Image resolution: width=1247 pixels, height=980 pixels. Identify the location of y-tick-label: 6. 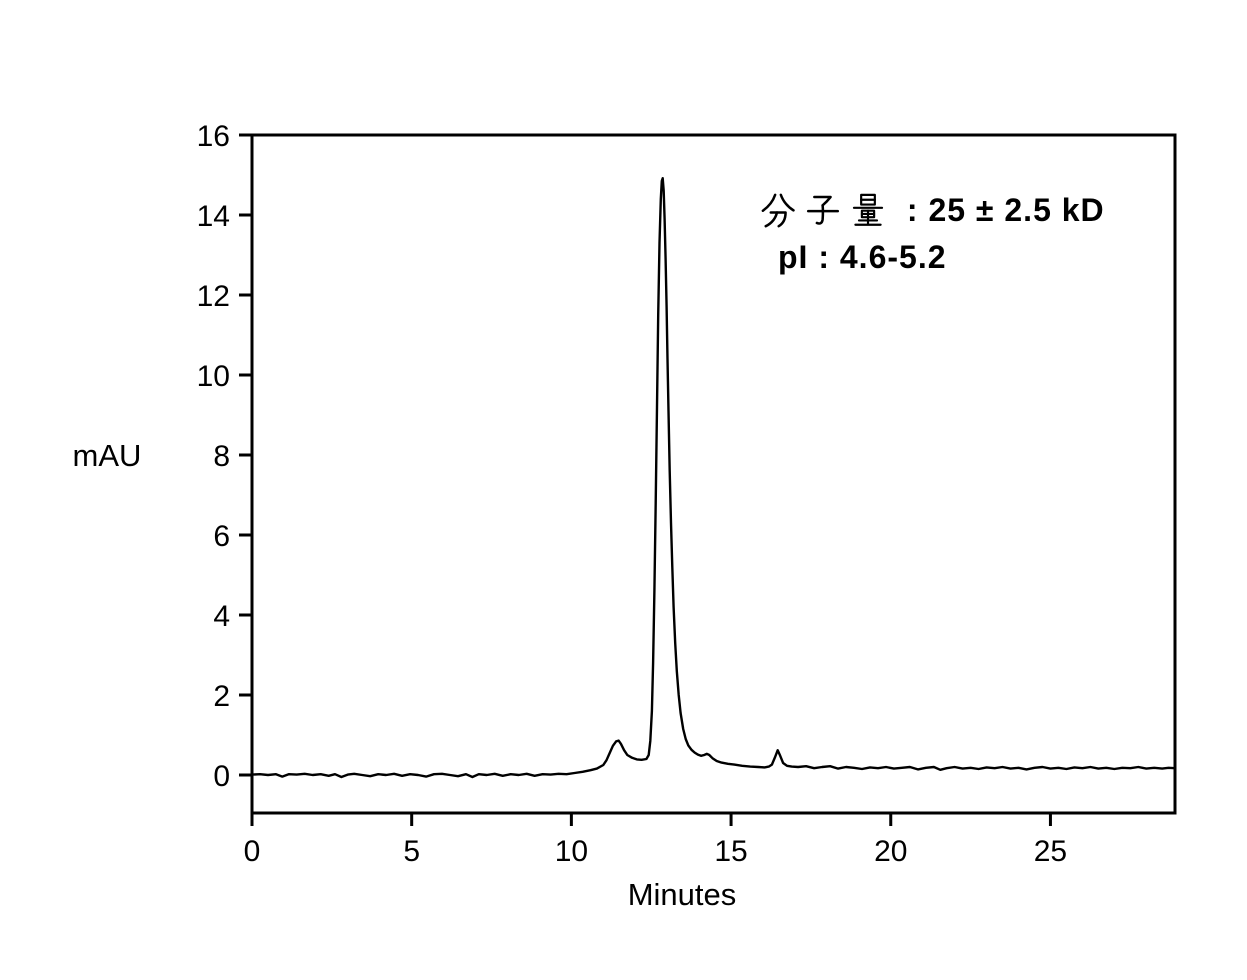
(221, 536).